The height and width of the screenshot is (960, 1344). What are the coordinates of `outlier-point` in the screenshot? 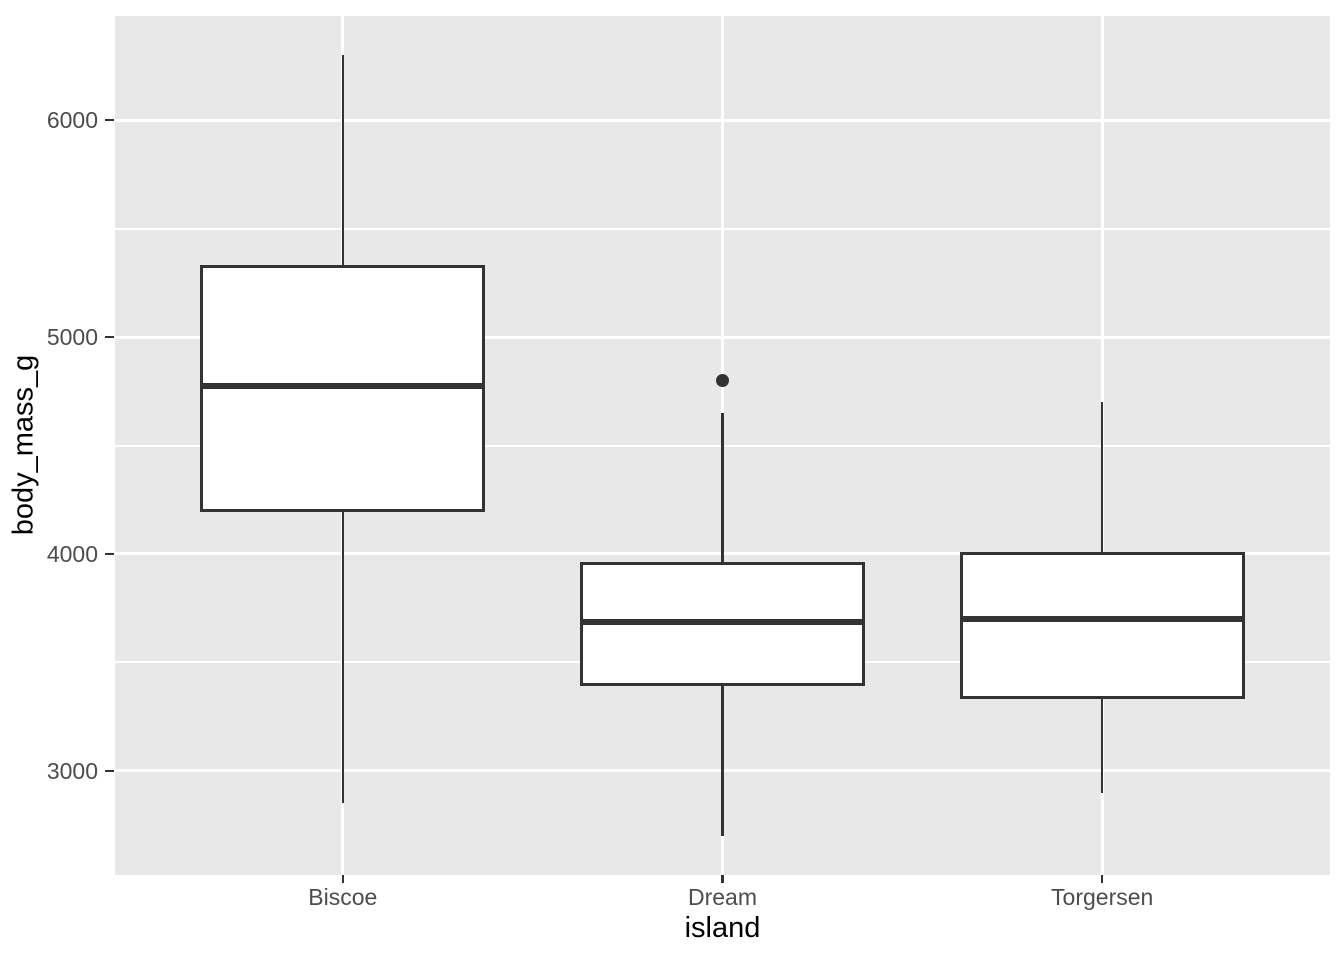 It's located at (722, 380).